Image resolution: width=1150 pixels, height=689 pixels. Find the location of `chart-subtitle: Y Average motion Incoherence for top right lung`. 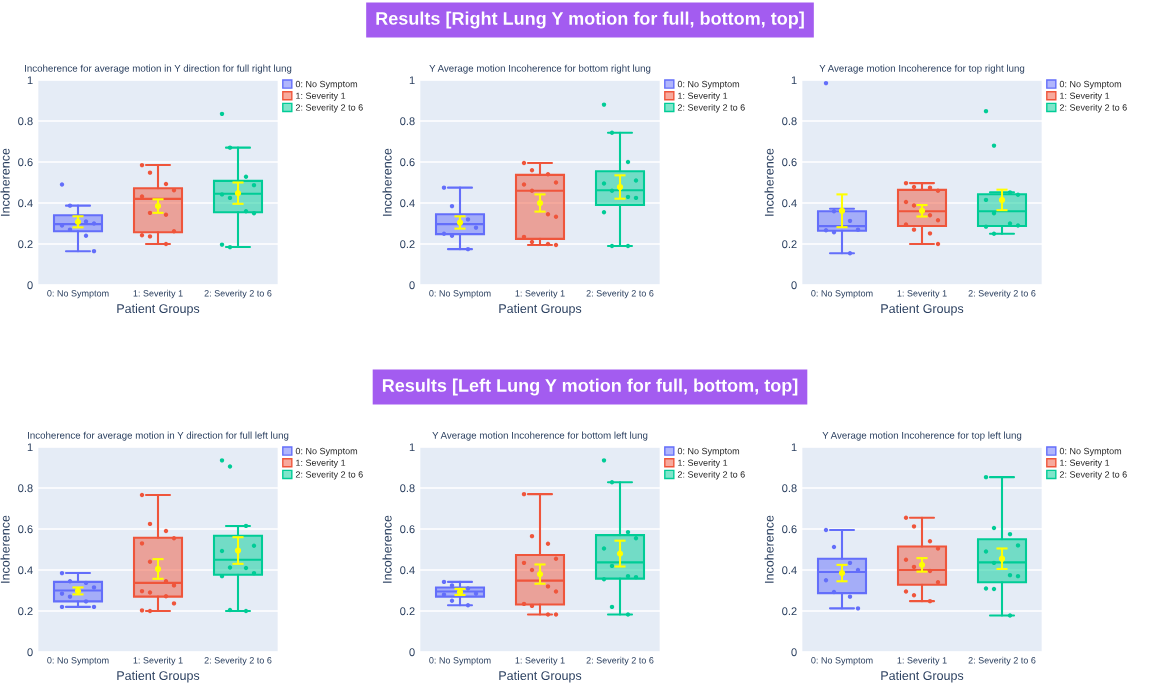

chart-subtitle: Y Average motion Incoherence for top right lung is located at coordinates (922, 69).